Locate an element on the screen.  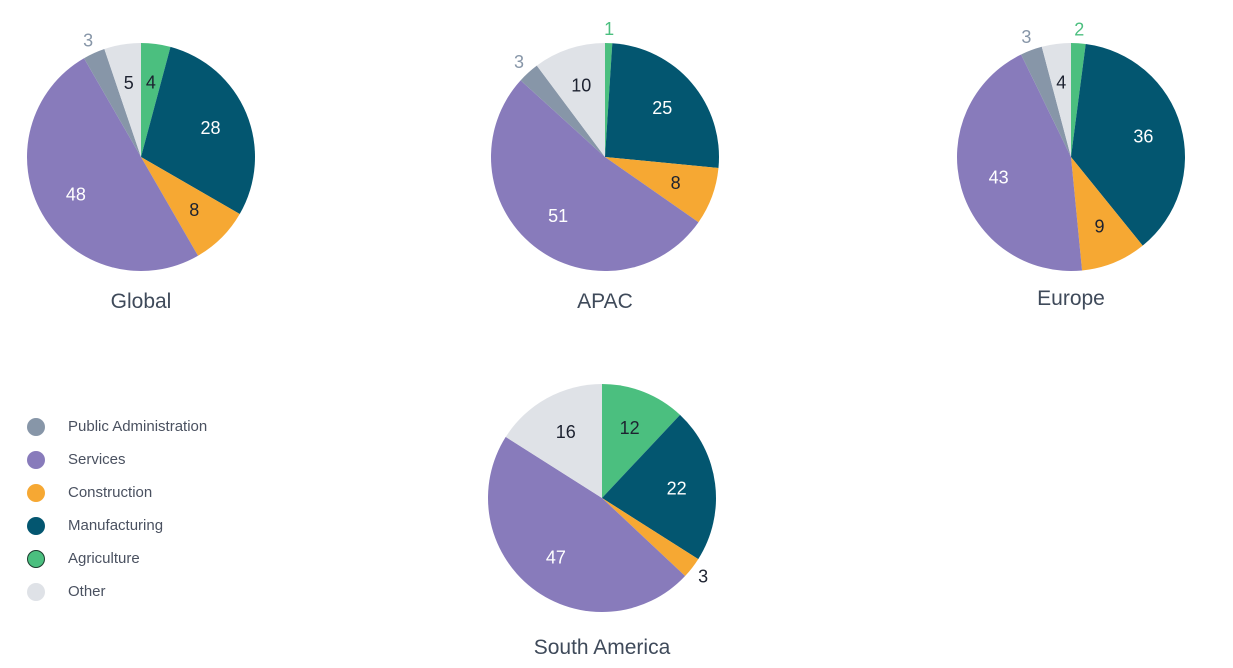
pie-title: Global is located at coordinates (141, 301).